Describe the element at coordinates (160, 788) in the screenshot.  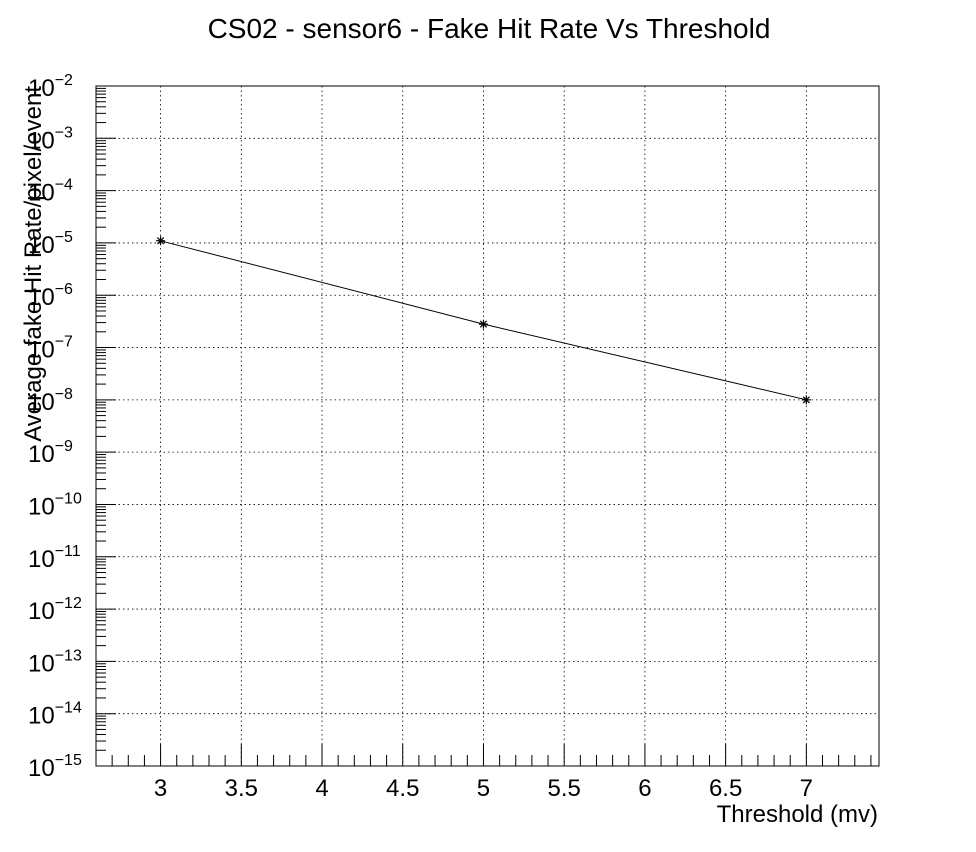
I see `x-tick-label: 3` at that location.